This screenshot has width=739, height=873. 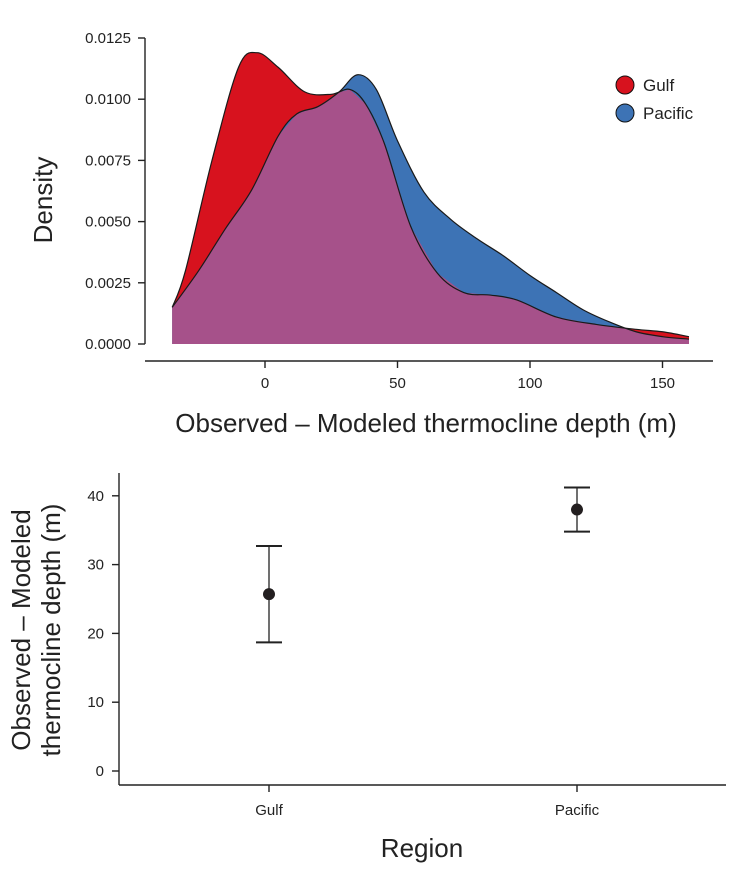 What do you see at coordinates (51, 630) in the screenshot?
I see `errorbar-y-axis-title-line2: thermocline depth (m)` at bounding box center [51, 630].